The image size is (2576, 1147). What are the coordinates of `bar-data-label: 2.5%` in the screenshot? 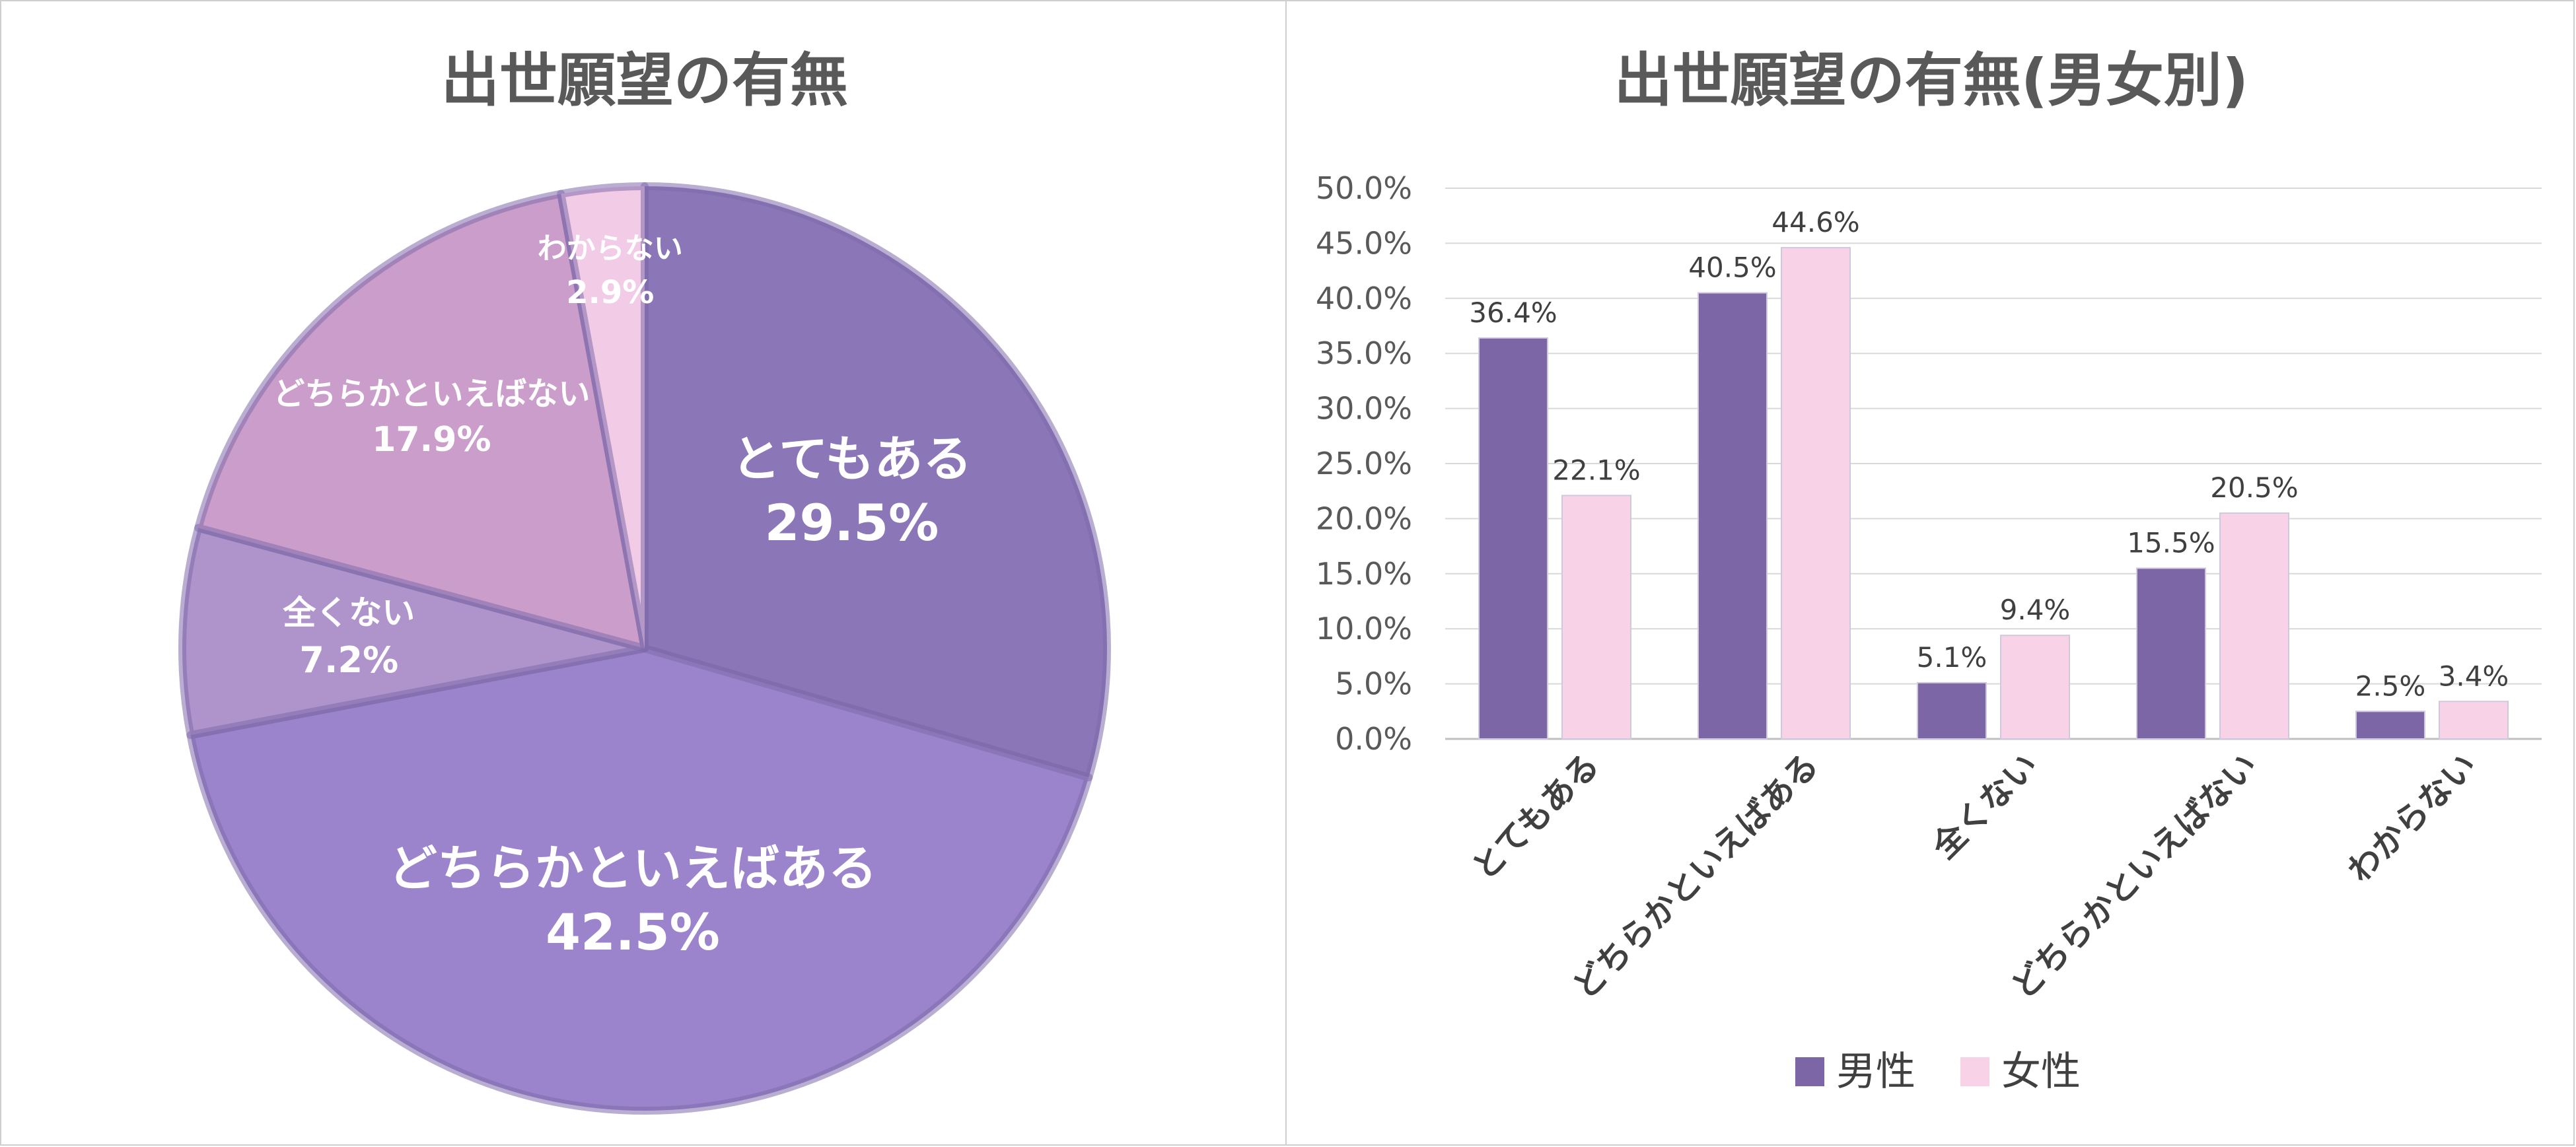 It's located at (2390, 686).